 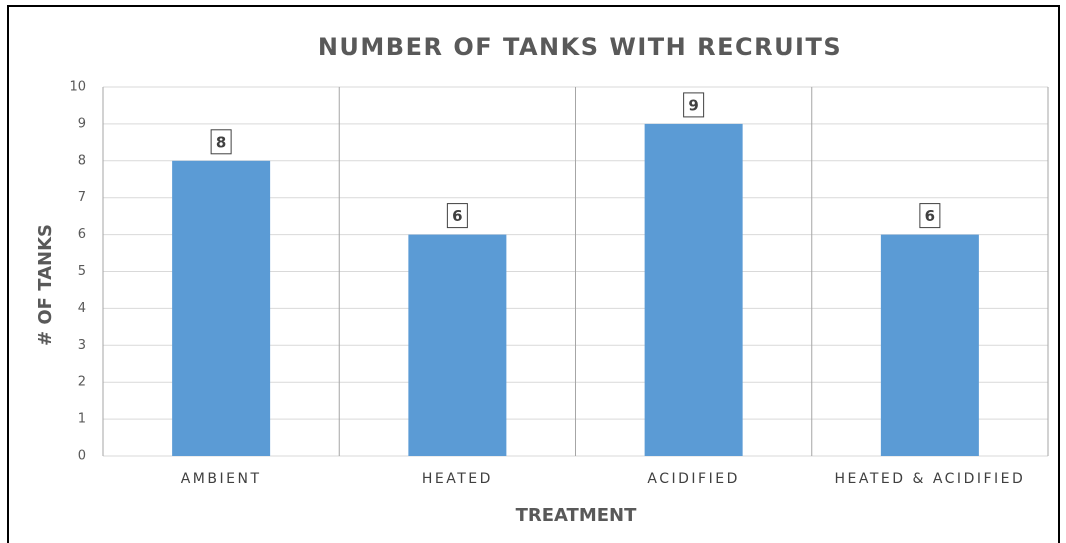 I want to click on chart-title: NUMBER OF TANKS WITH RECRUITS, so click(x=580, y=47).